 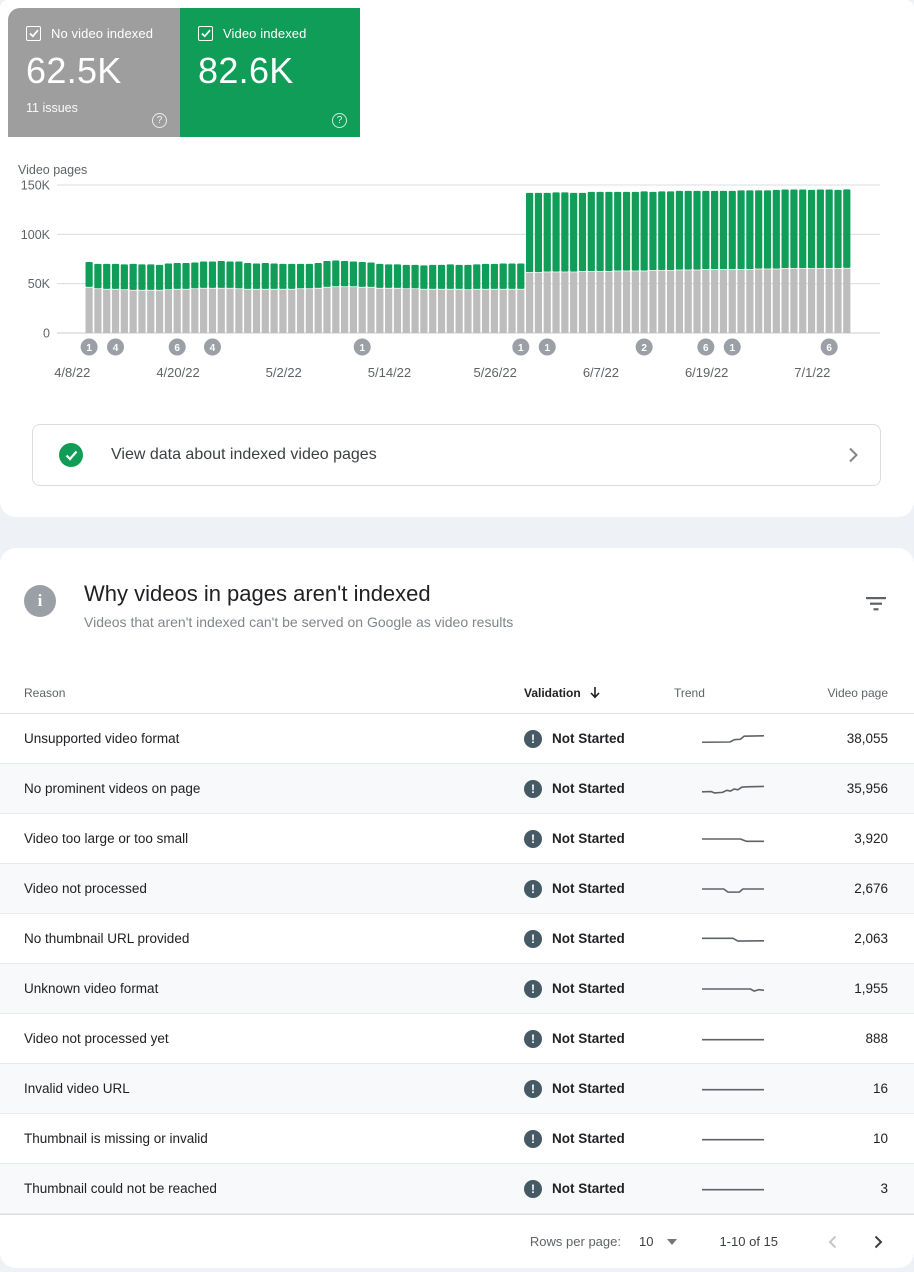 What do you see at coordinates (853, 455) in the screenshot?
I see `chevron-right-icon` at bounding box center [853, 455].